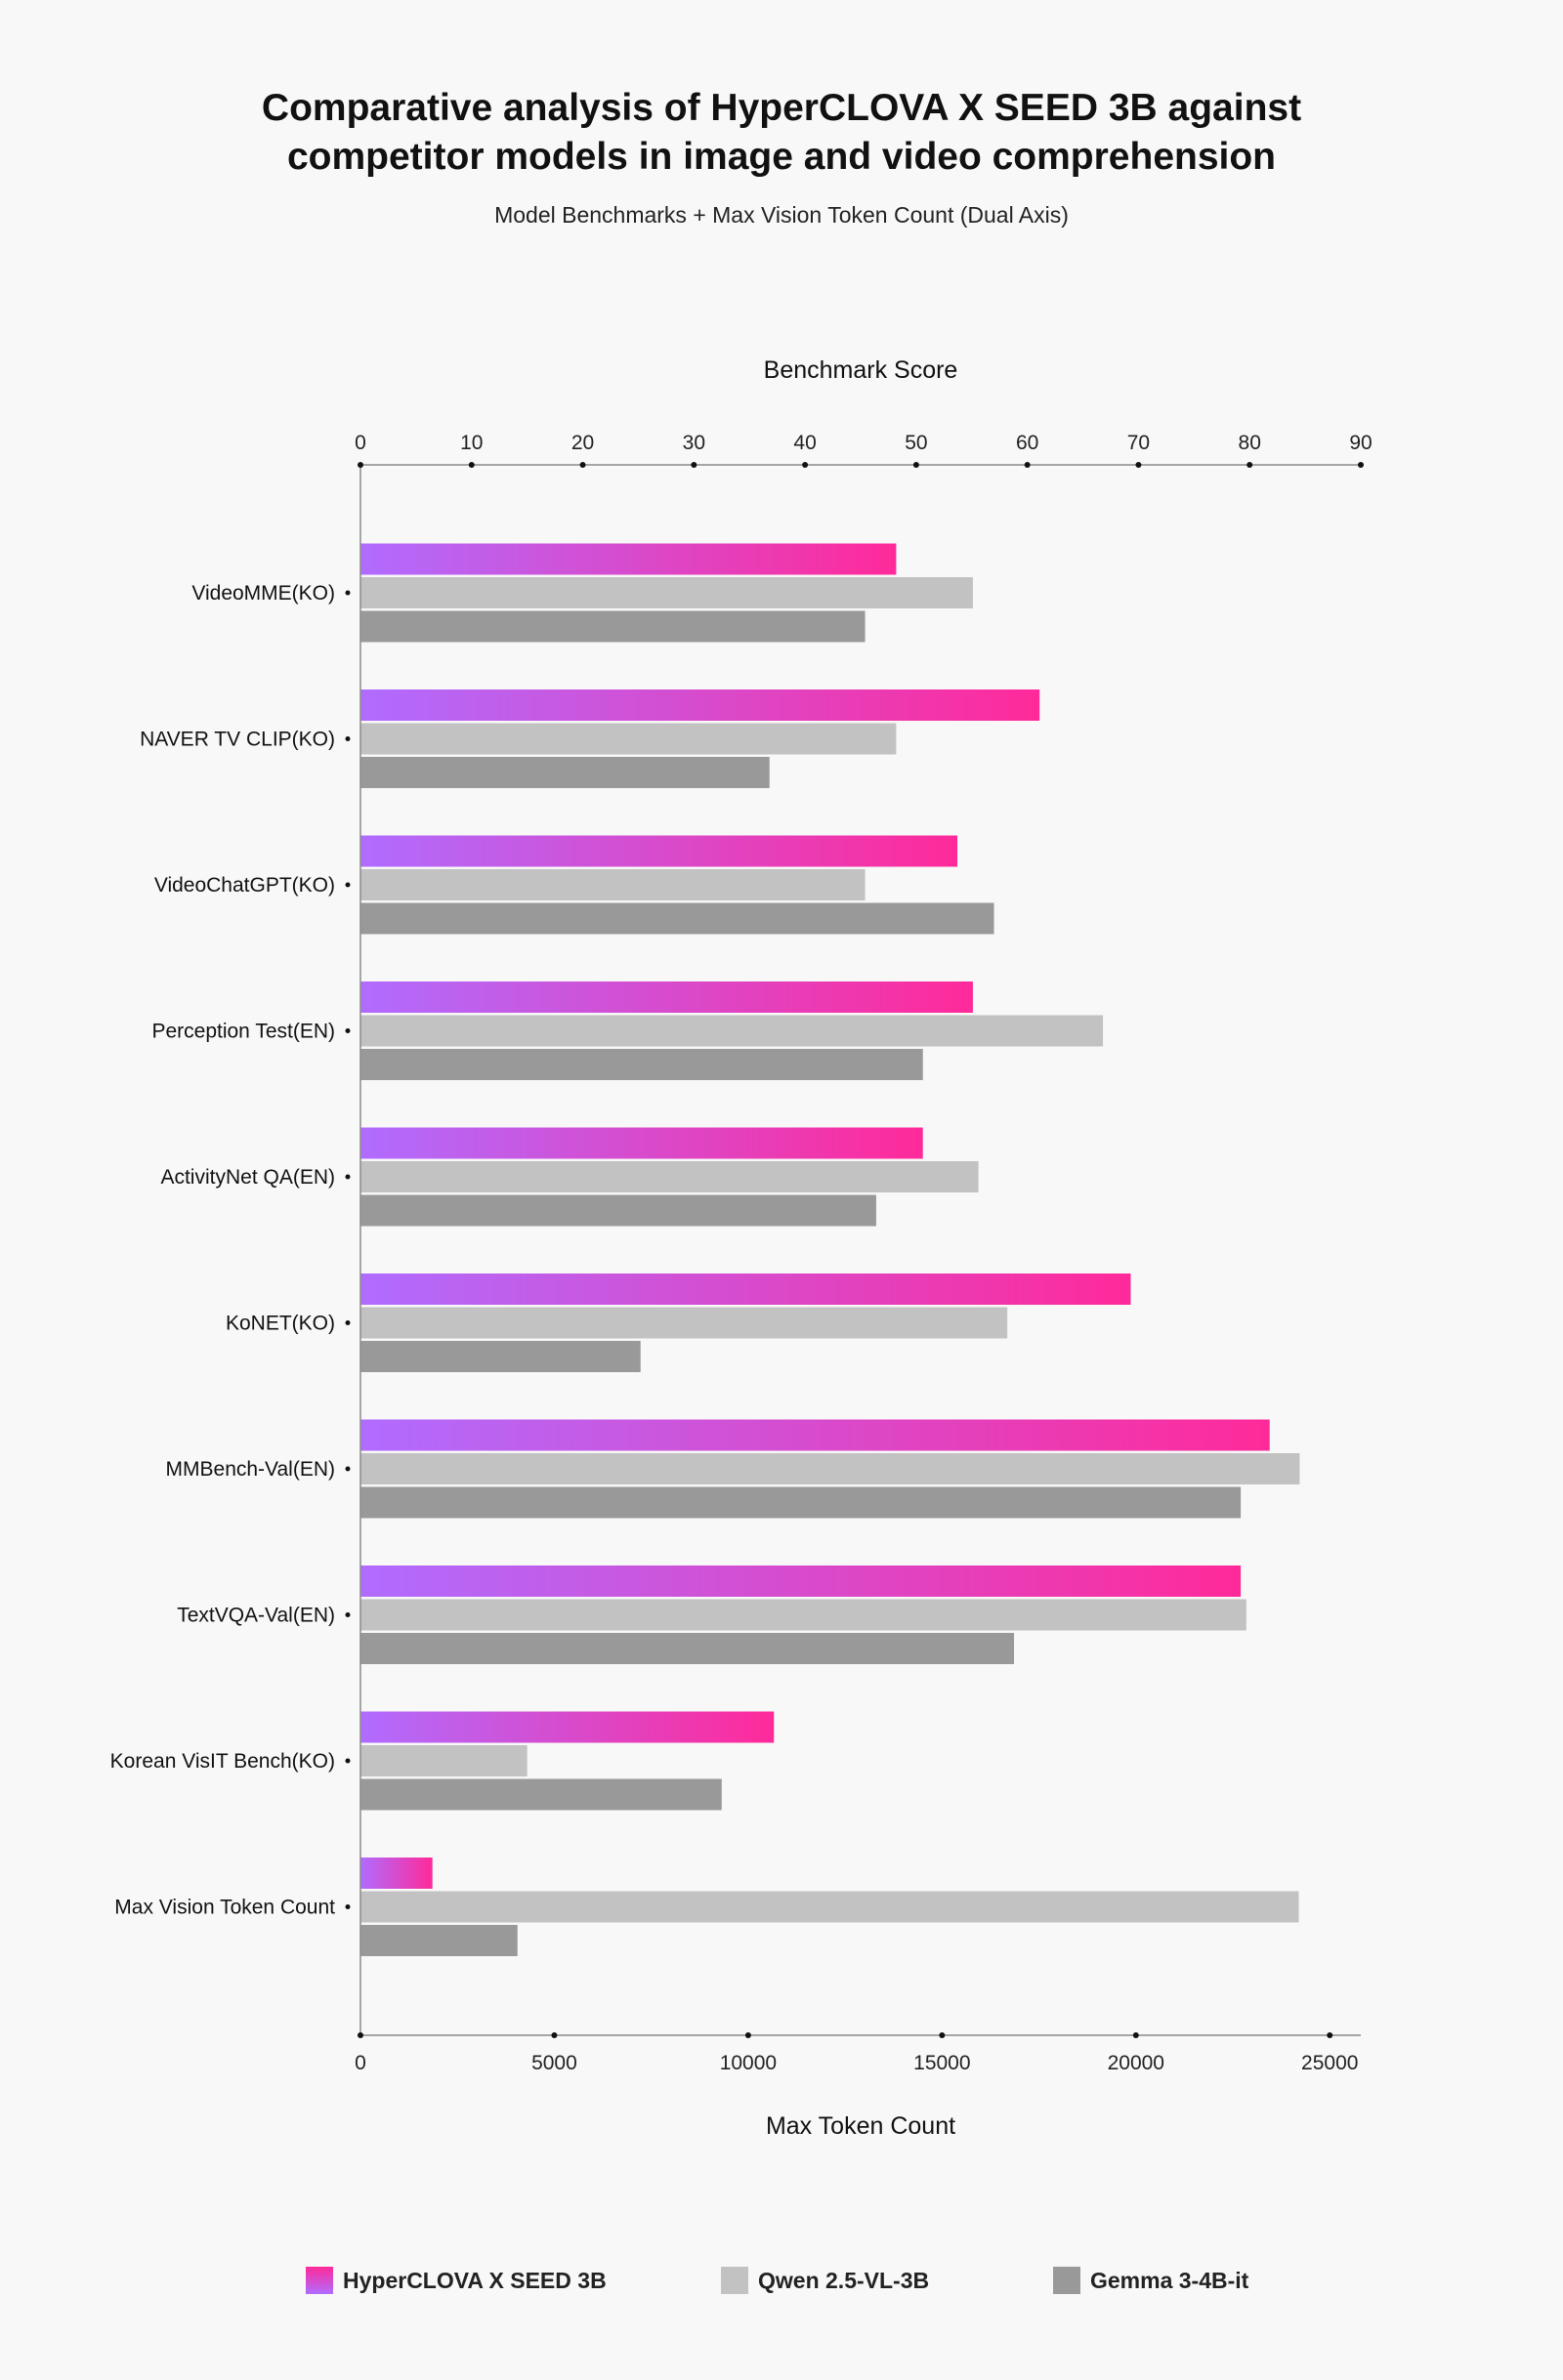  I want to click on bottom-axis-tick-label: 15000, so click(941, 2063).